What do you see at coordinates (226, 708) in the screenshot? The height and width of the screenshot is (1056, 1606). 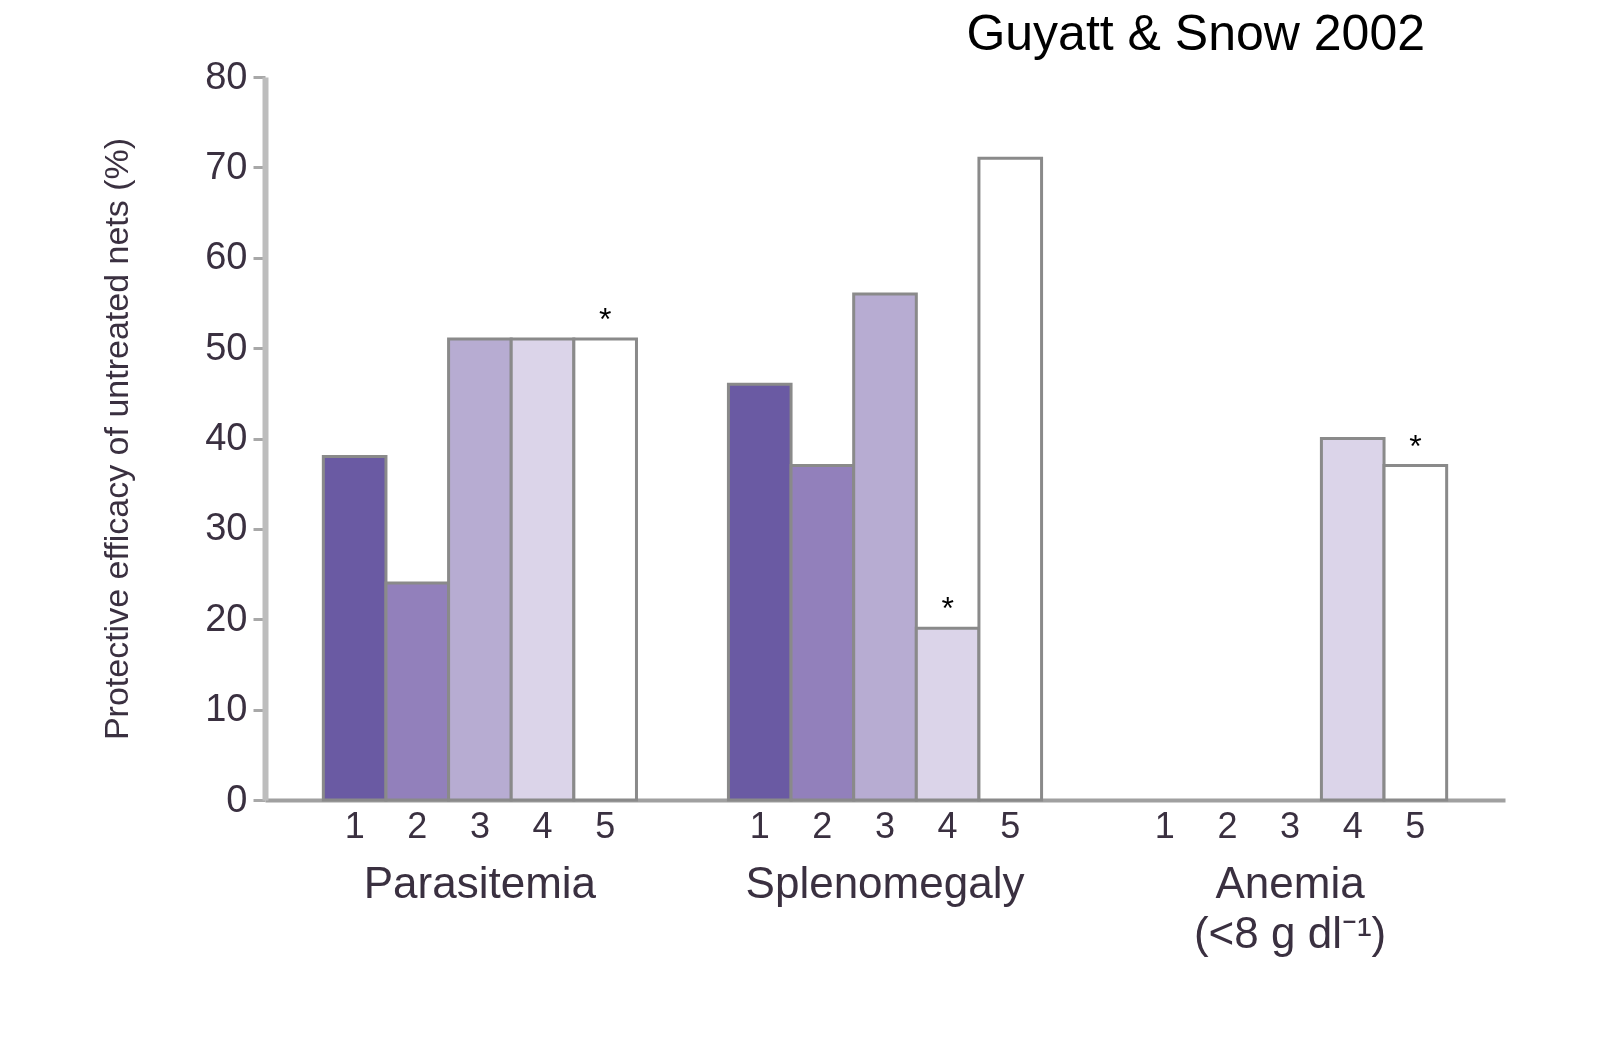 I see `y-tick-label: 10` at bounding box center [226, 708].